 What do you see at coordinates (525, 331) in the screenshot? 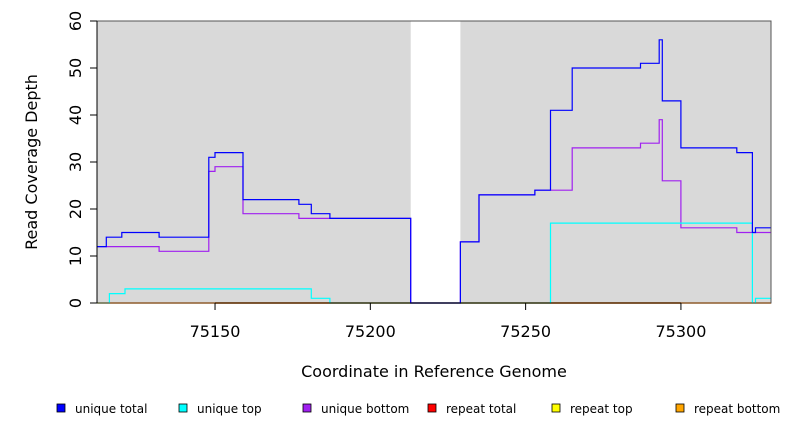
I see `x-tick-label: 75250` at bounding box center [525, 331].